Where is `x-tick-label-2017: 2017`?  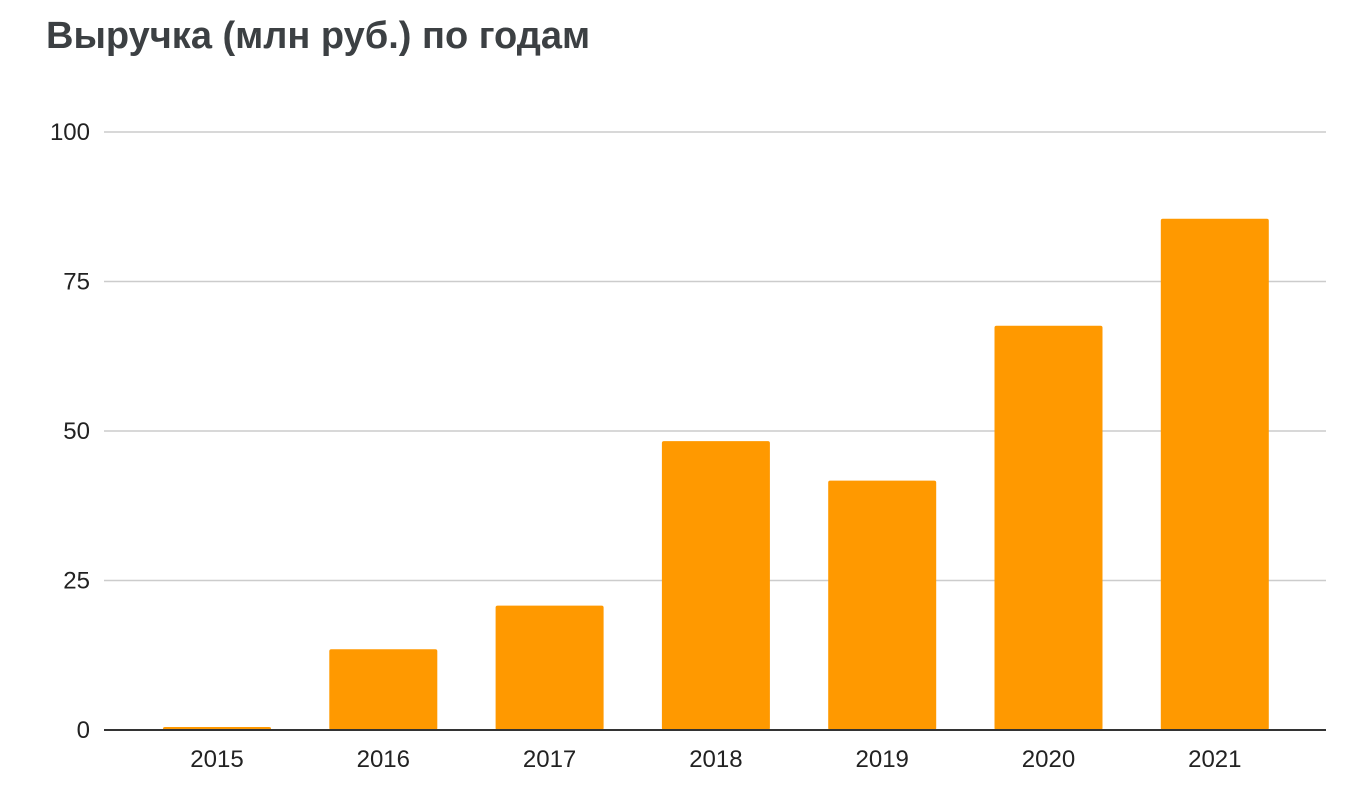 x-tick-label-2017: 2017 is located at coordinates (549, 759).